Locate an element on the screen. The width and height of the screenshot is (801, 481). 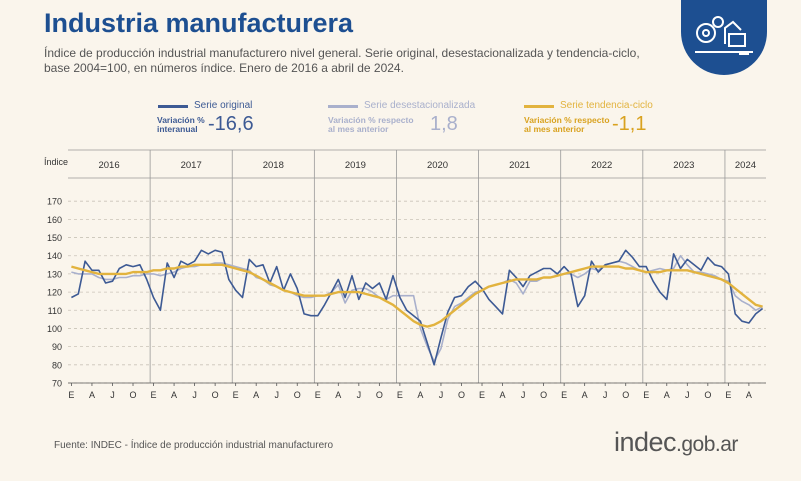
y-tick-label: 160 is located at coordinates (54, 220).